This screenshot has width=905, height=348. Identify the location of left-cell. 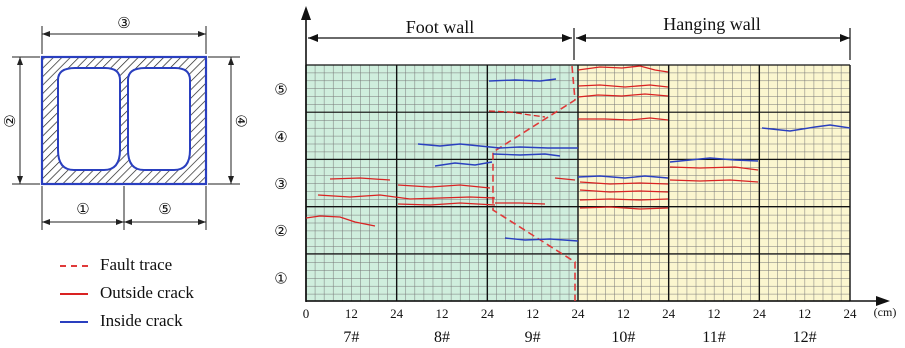
(89, 119).